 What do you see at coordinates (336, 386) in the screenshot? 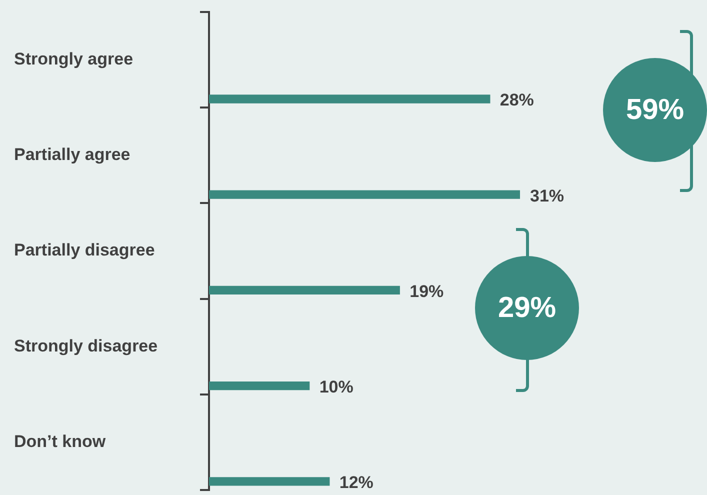
I see `data-label: 10%` at bounding box center [336, 386].